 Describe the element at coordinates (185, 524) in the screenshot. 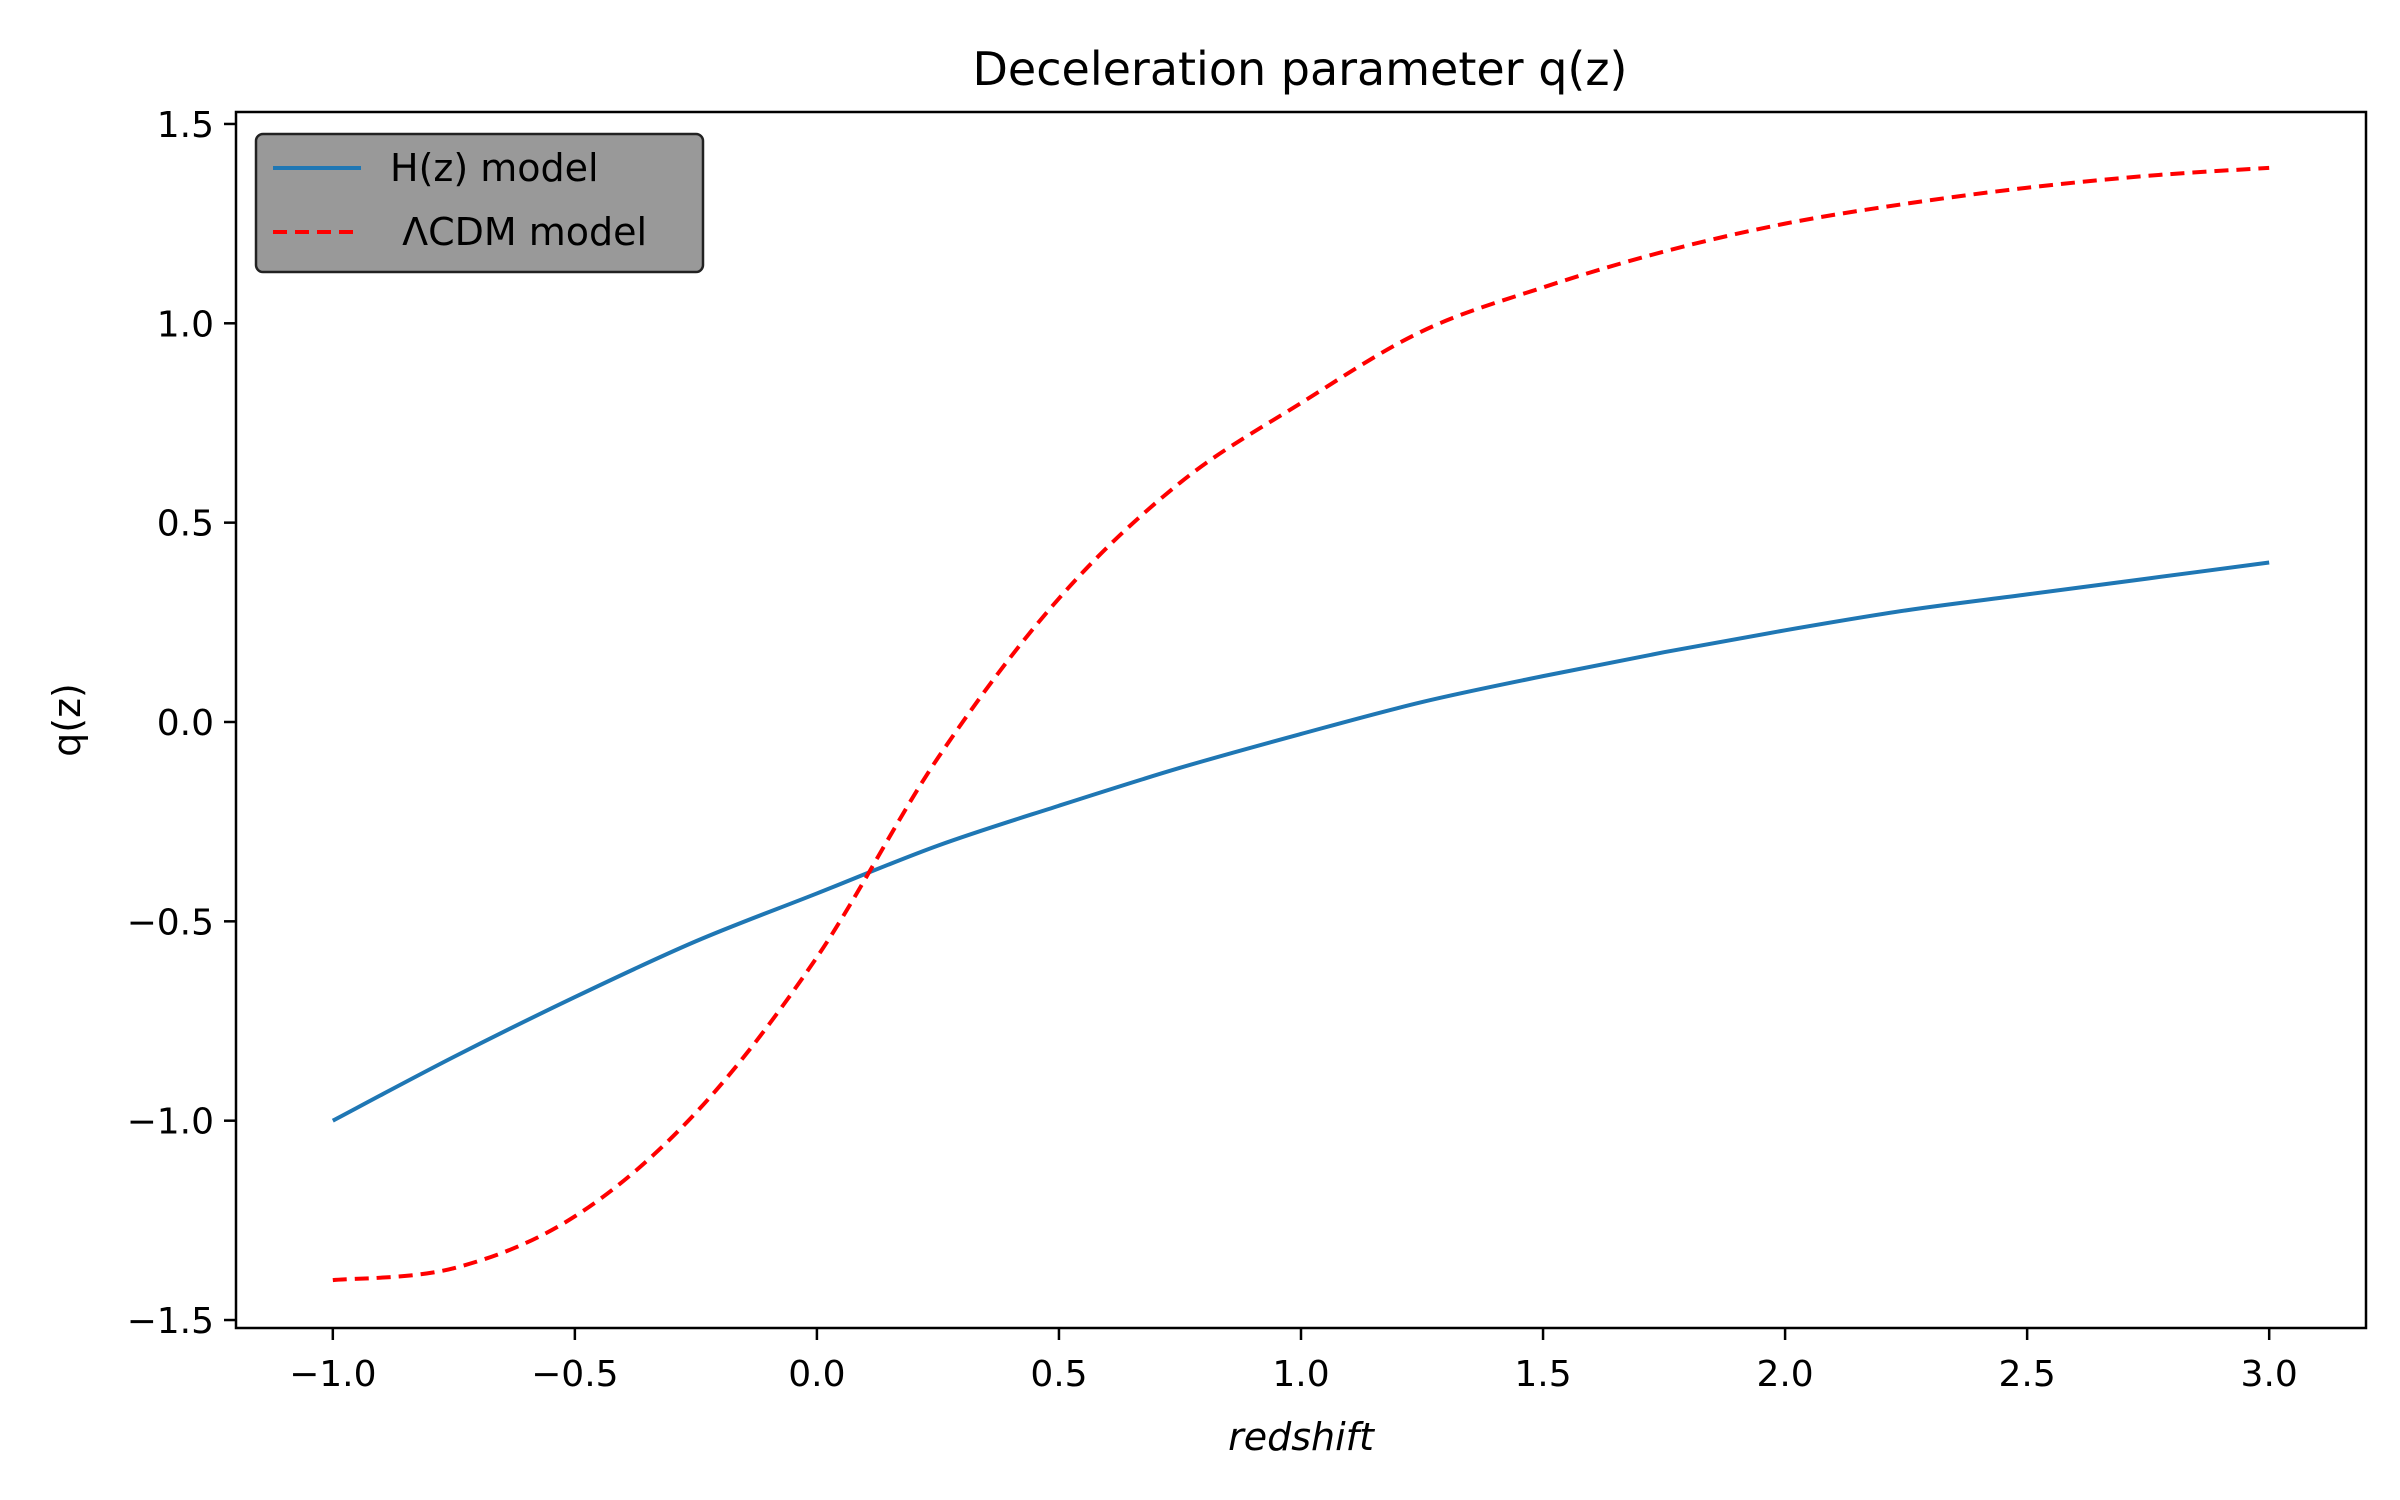

I see `y-tick-label: 0.5` at that location.